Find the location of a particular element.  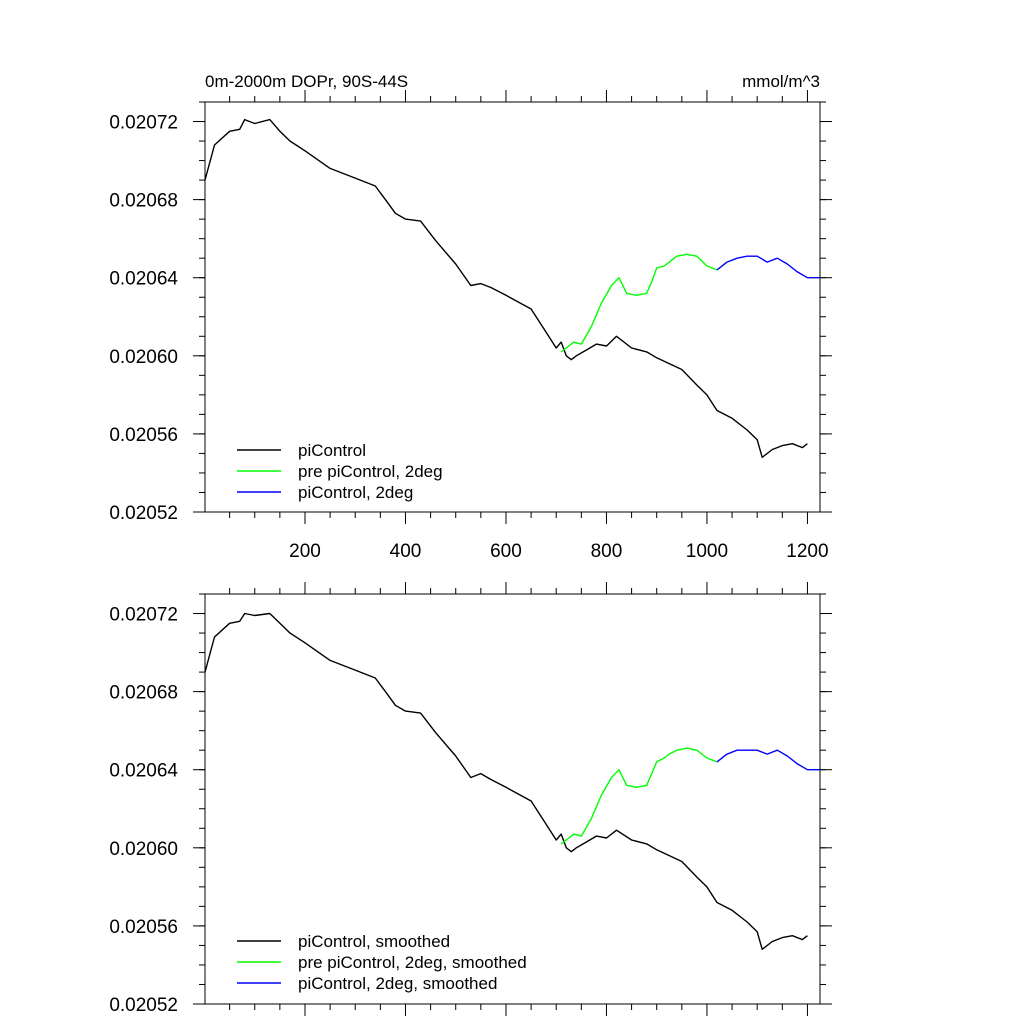

legend-label-picontrol: piControl is located at coordinates (332, 450).